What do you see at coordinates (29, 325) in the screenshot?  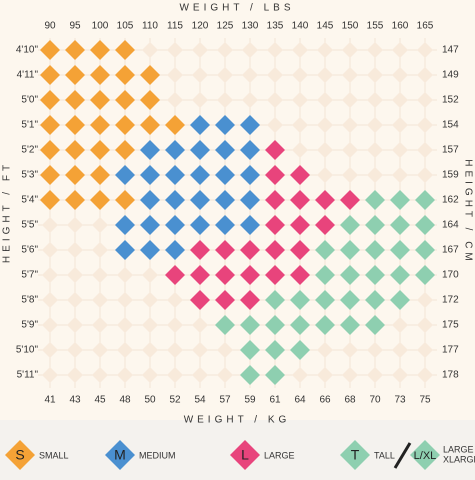 I see `left-tick-label: 5'9"` at bounding box center [29, 325].